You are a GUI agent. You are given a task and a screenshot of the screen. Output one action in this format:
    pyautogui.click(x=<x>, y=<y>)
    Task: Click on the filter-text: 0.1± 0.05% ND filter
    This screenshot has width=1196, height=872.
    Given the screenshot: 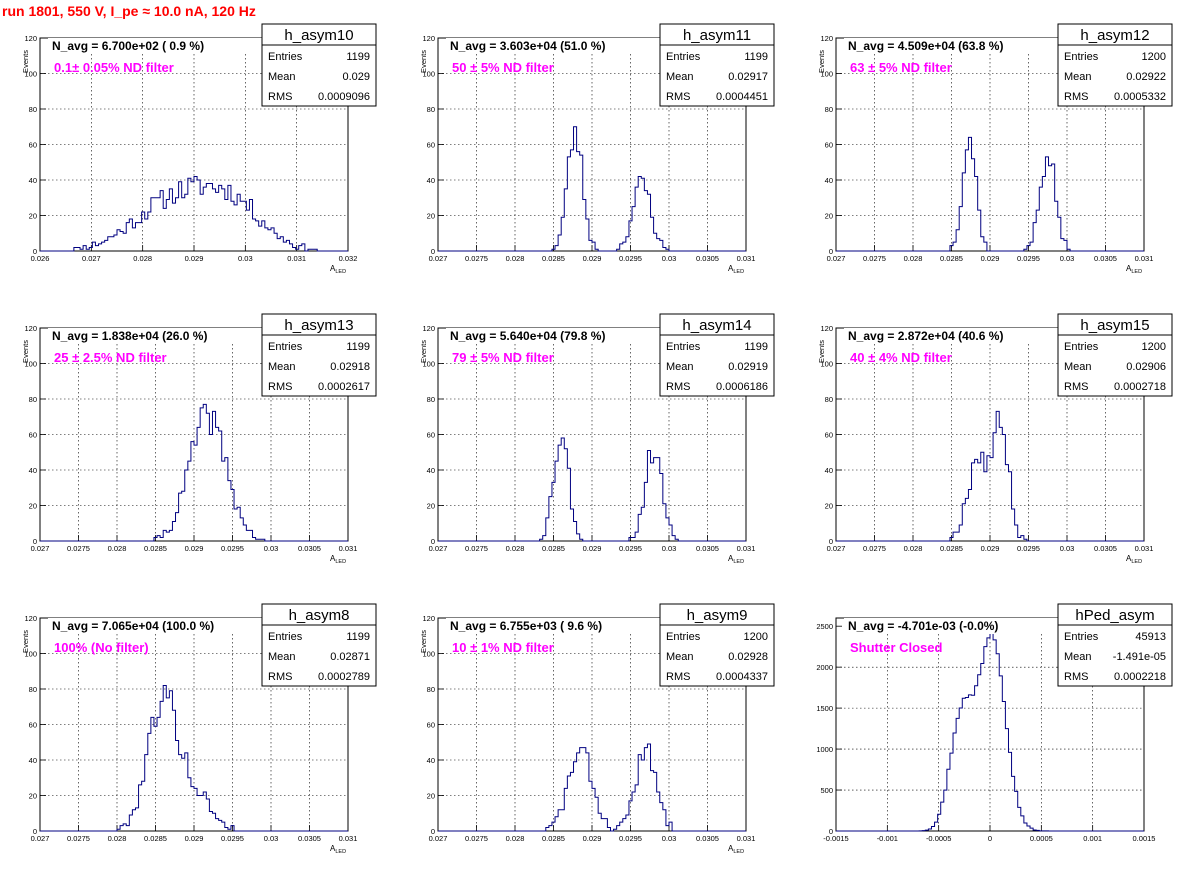 What is the action you would take?
    pyautogui.click(x=114, y=67)
    